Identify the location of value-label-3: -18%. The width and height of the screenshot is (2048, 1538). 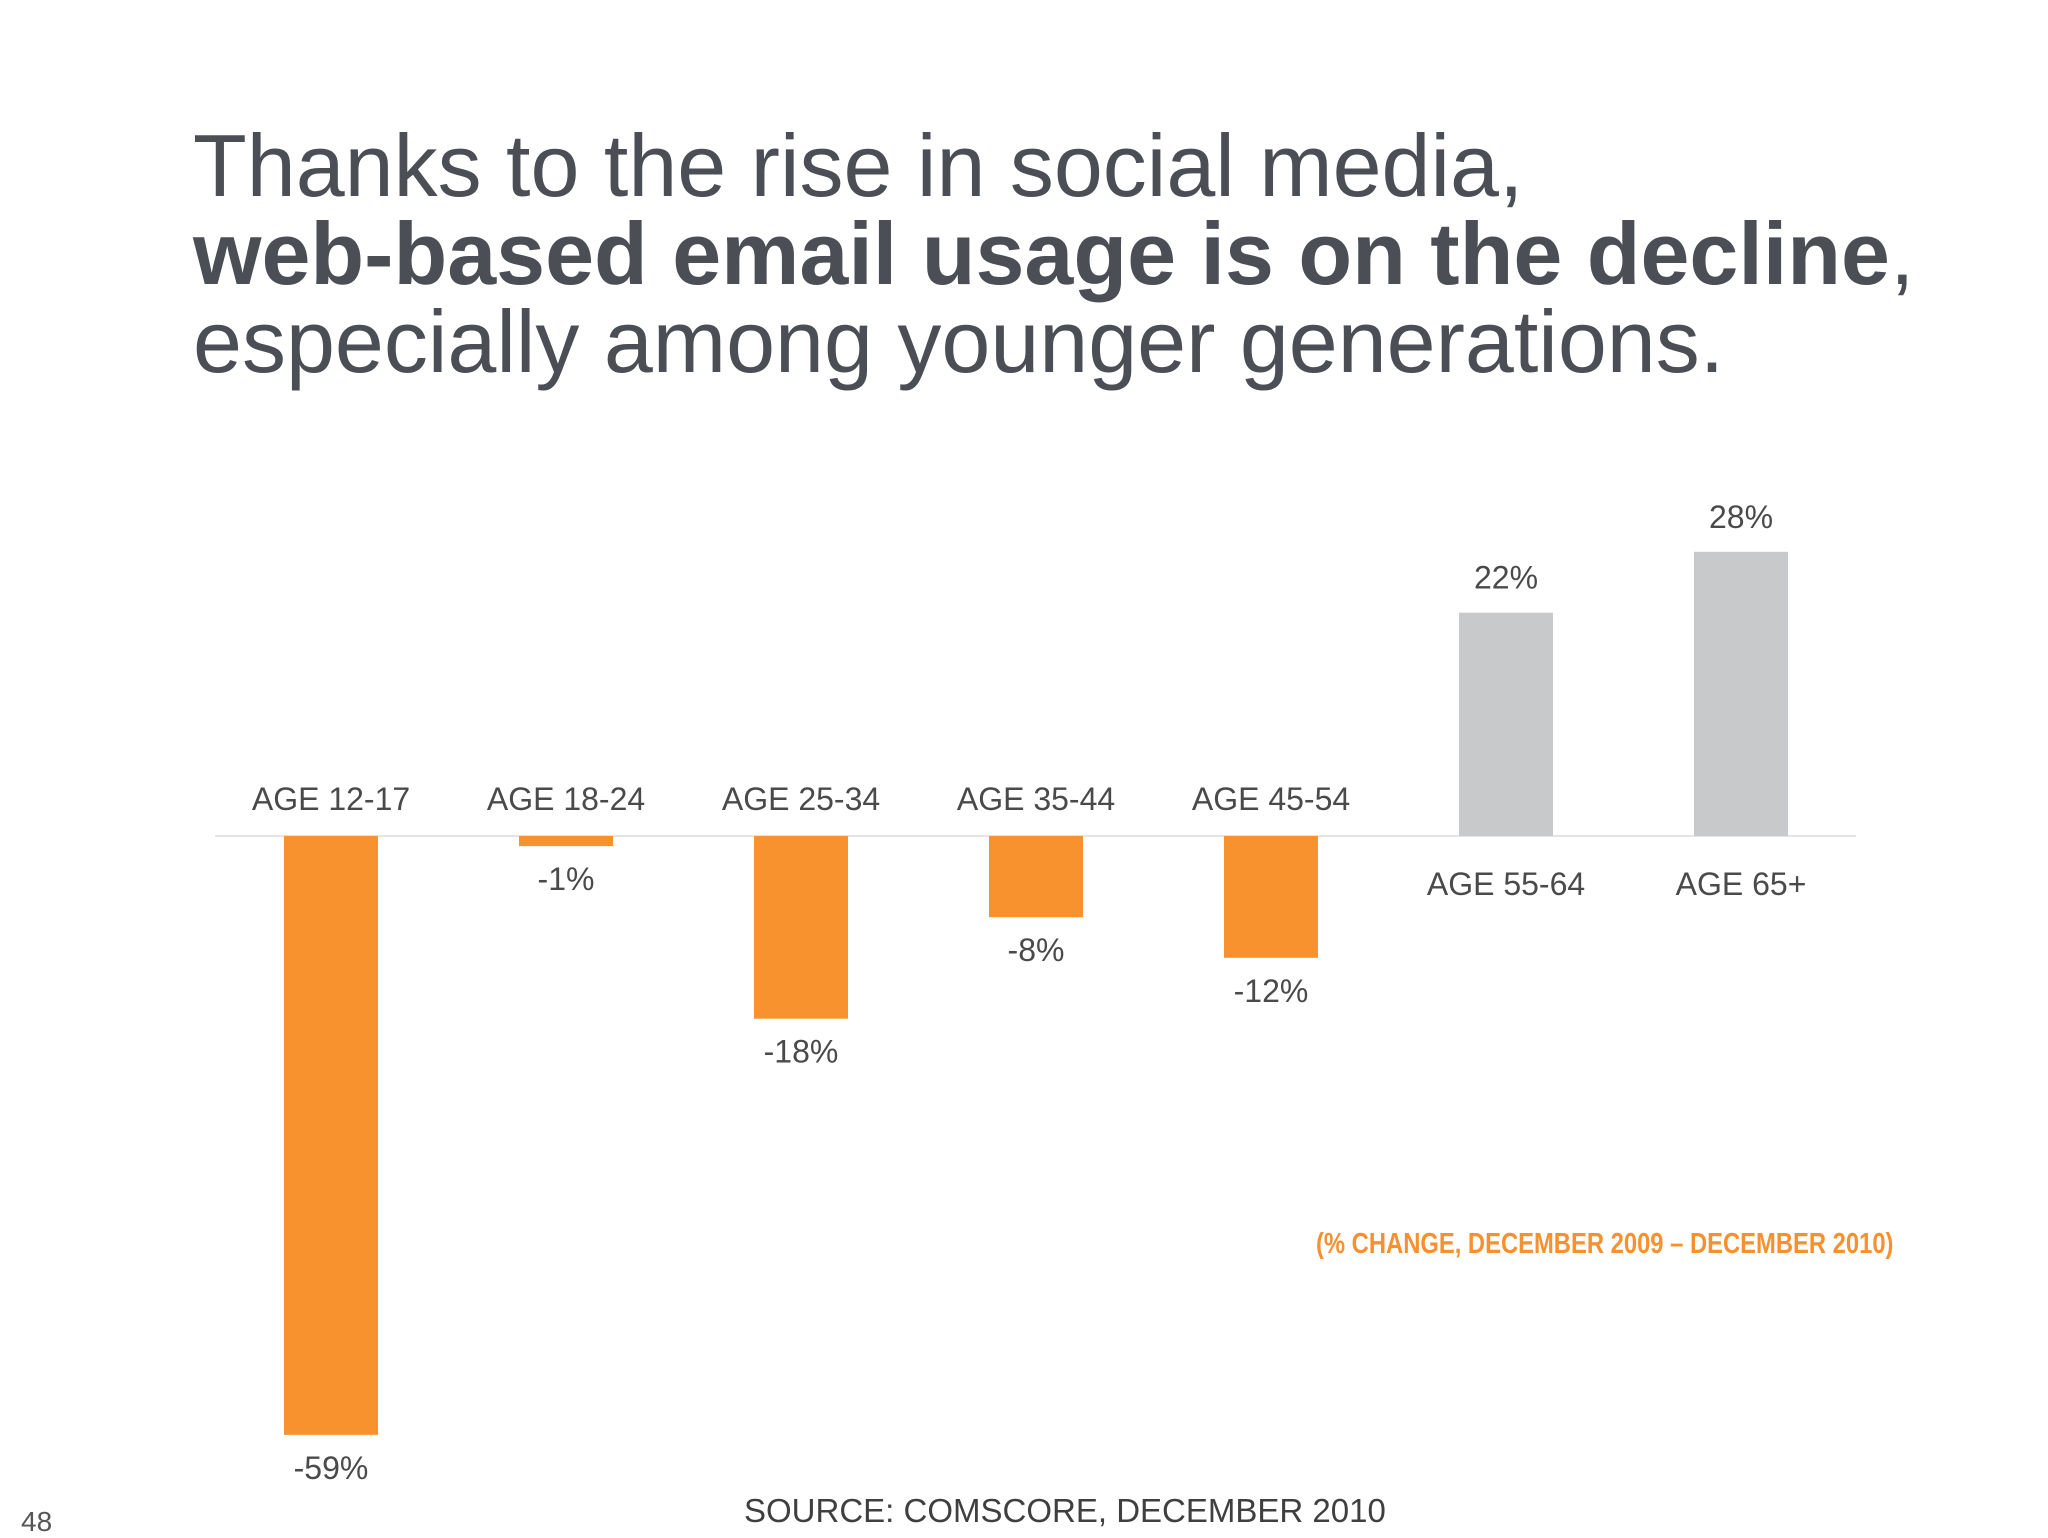
(801, 1052).